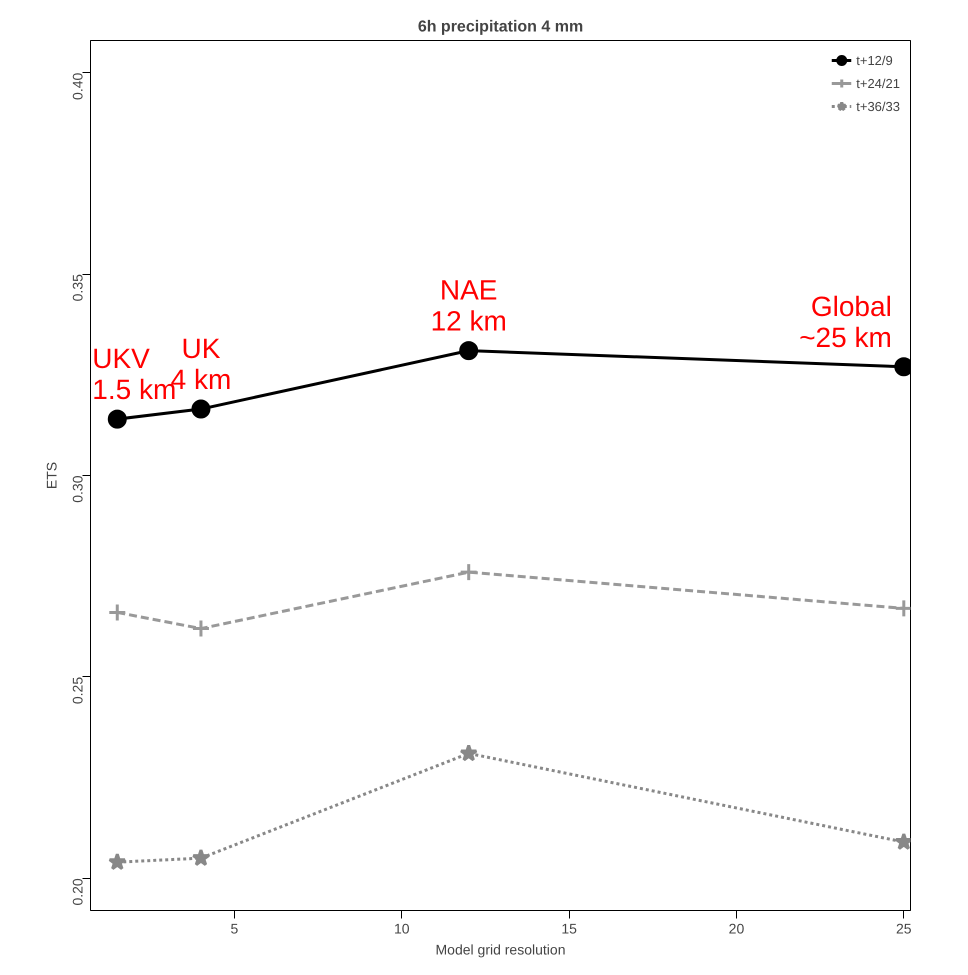  Describe the element at coordinates (78, 288) in the screenshot. I see `y-tick-label: 0.35` at that location.